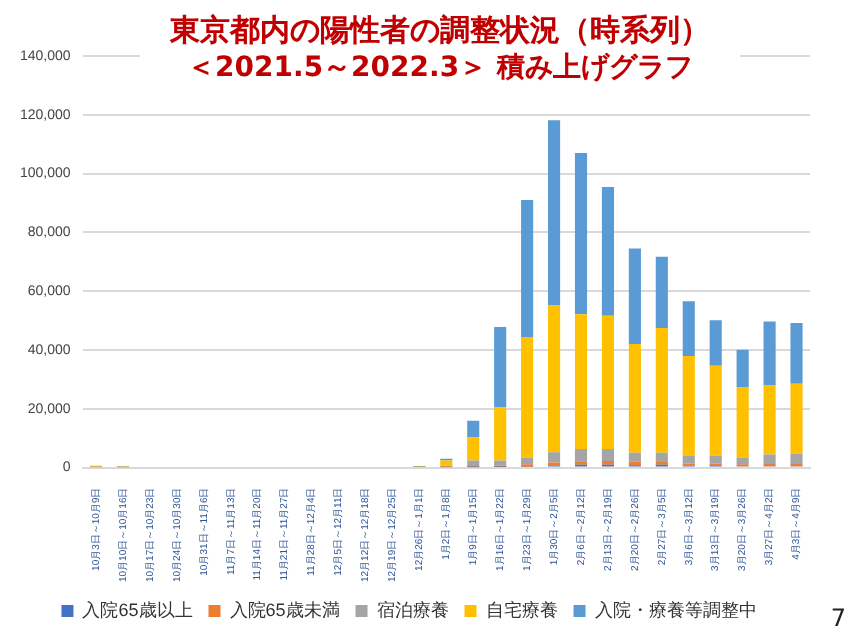 Image resolution: width=854 pixels, height=640 pixels. I want to click on legend-label: 入院65歳以上, so click(137, 609).